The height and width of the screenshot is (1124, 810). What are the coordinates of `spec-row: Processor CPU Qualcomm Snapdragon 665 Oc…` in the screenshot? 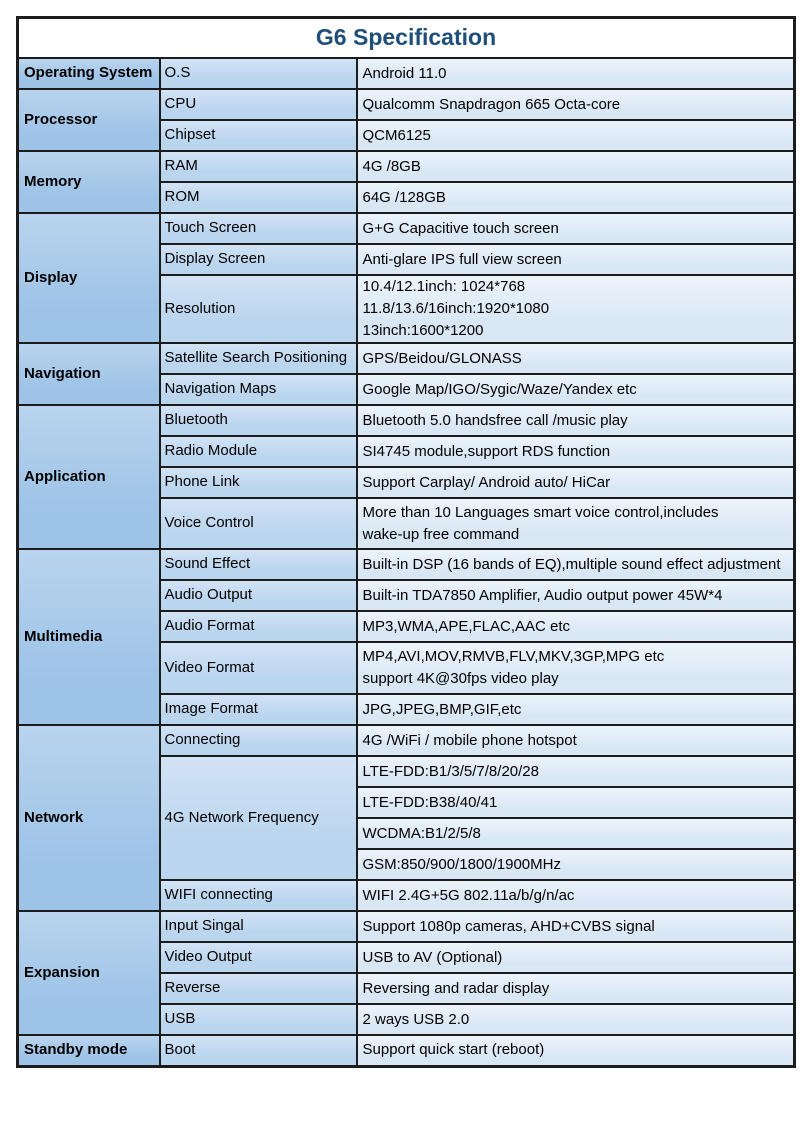 It's located at (406, 120).